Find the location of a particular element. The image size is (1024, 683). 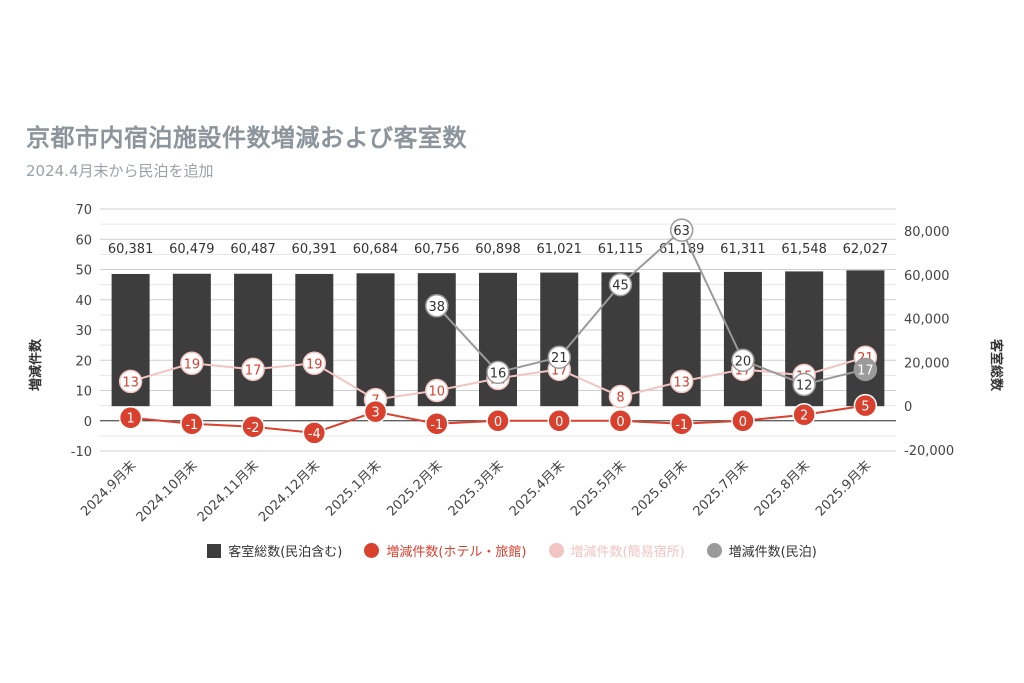

legend-label: 客室総数(民泊含む) is located at coordinates (285, 552).